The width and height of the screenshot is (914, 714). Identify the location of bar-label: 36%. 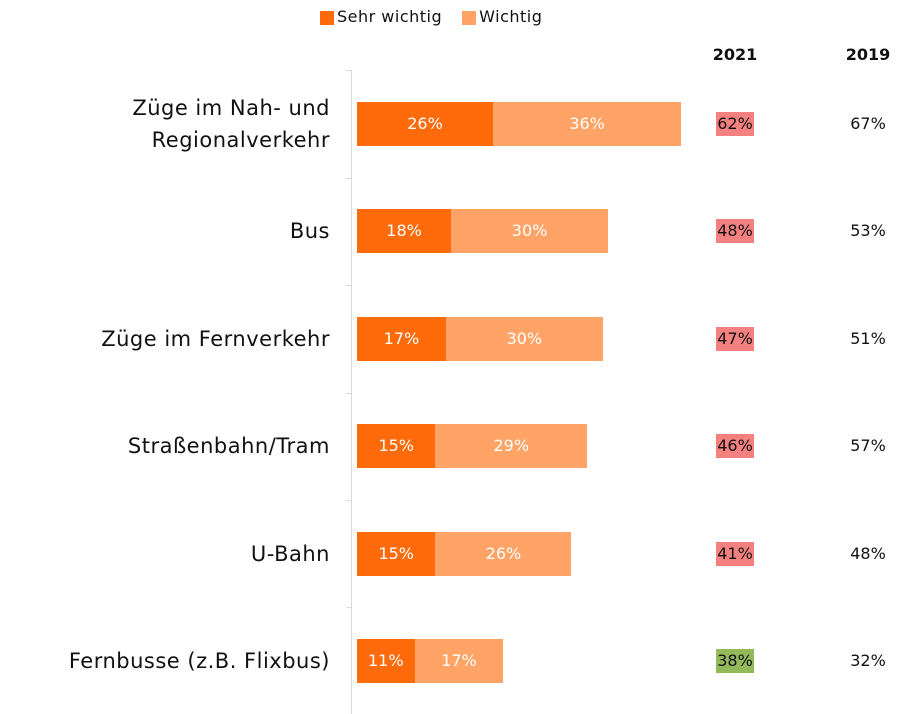
(587, 123).